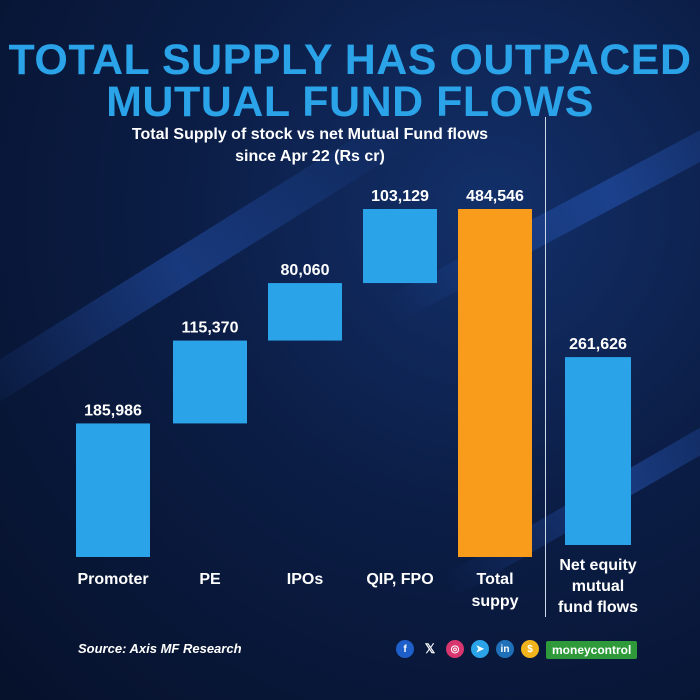  Describe the element at coordinates (480, 649) in the screenshot. I see `telegram-icon: ➤` at that location.